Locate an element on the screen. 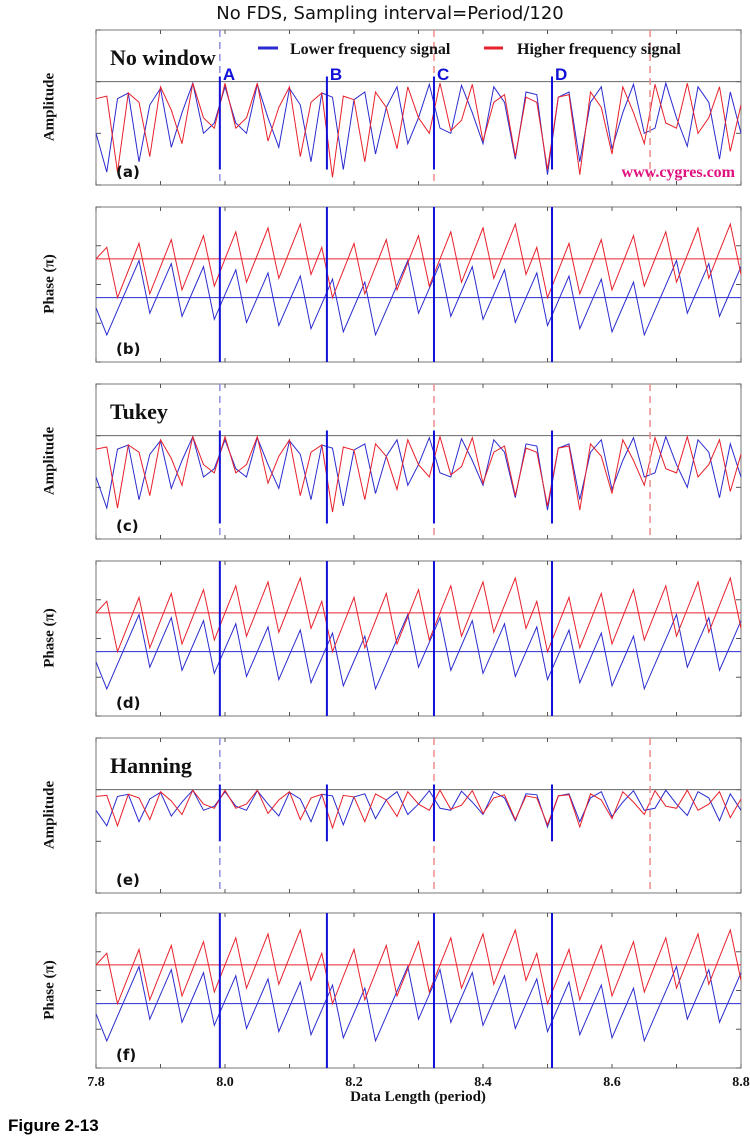 This screenshot has width=750, height=1143. marker-label-c: C is located at coordinates (443, 74).